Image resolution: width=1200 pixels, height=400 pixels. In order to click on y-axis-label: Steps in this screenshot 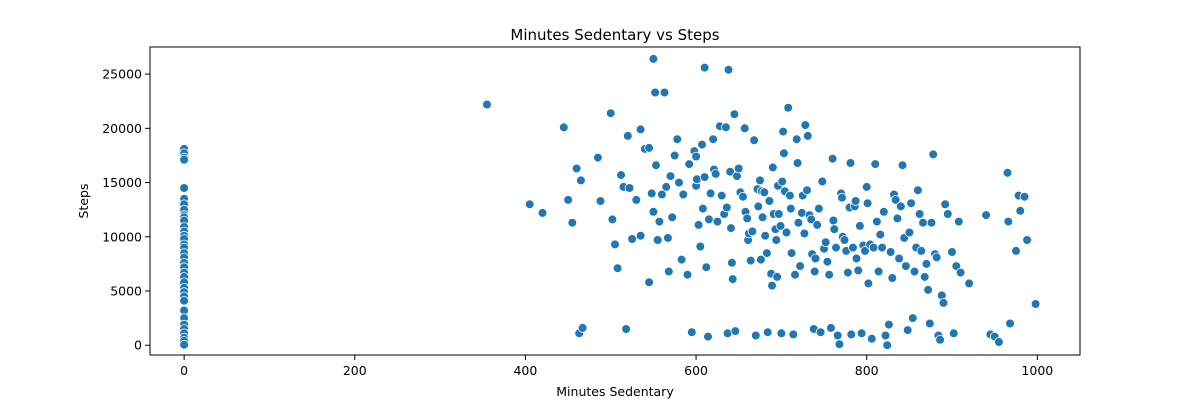, I will do `click(83, 201)`.